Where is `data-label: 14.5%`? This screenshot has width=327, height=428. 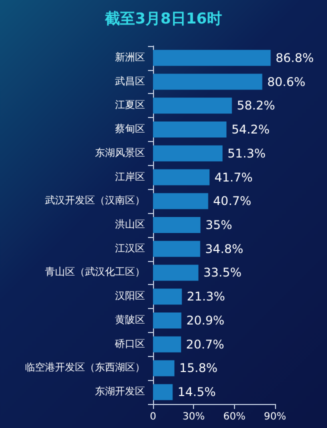 data-label: 14.5% is located at coordinates (197, 392).